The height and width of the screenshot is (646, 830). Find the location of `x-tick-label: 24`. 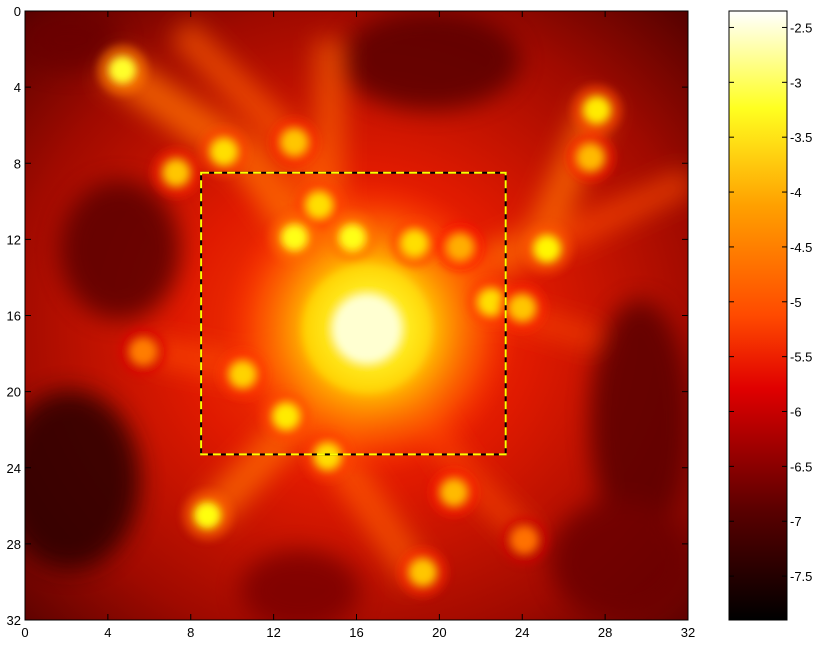

x-tick-label: 24 is located at coordinates (522, 632).